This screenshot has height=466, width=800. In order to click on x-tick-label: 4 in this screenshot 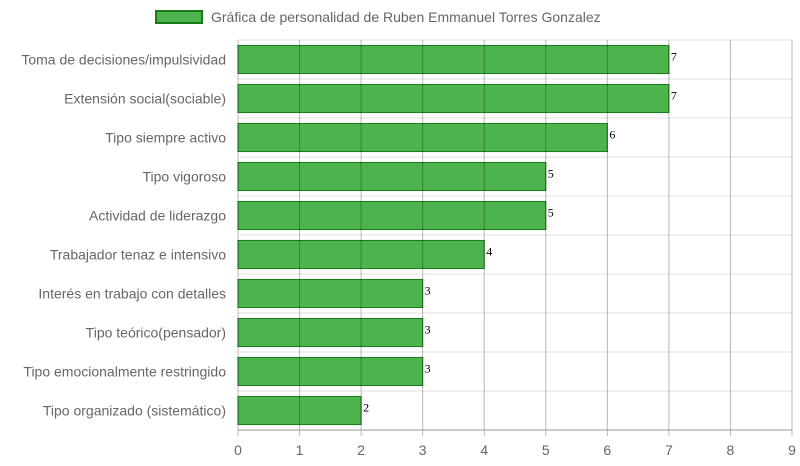, I will do `click(484, 450)`.